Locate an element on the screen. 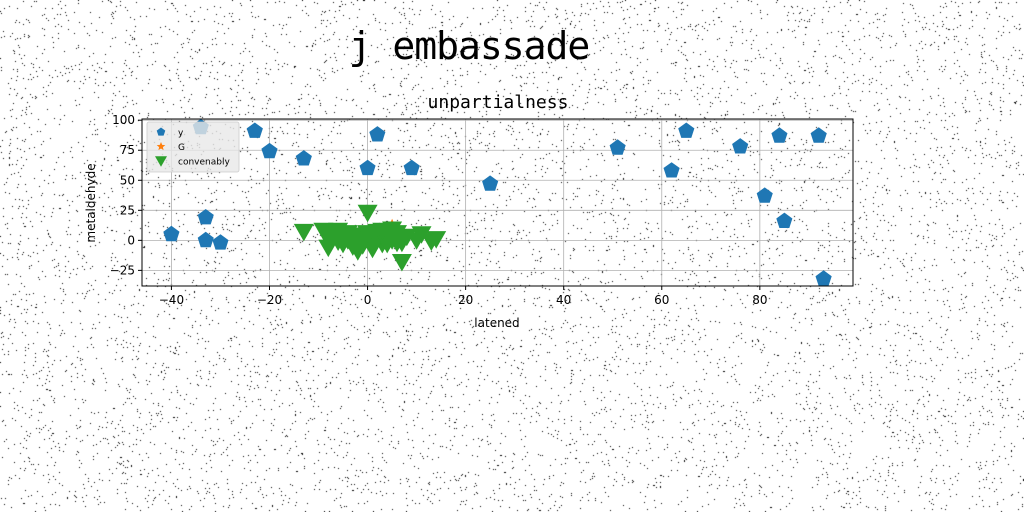  legend-label: G is located at coordinates (181, 148).